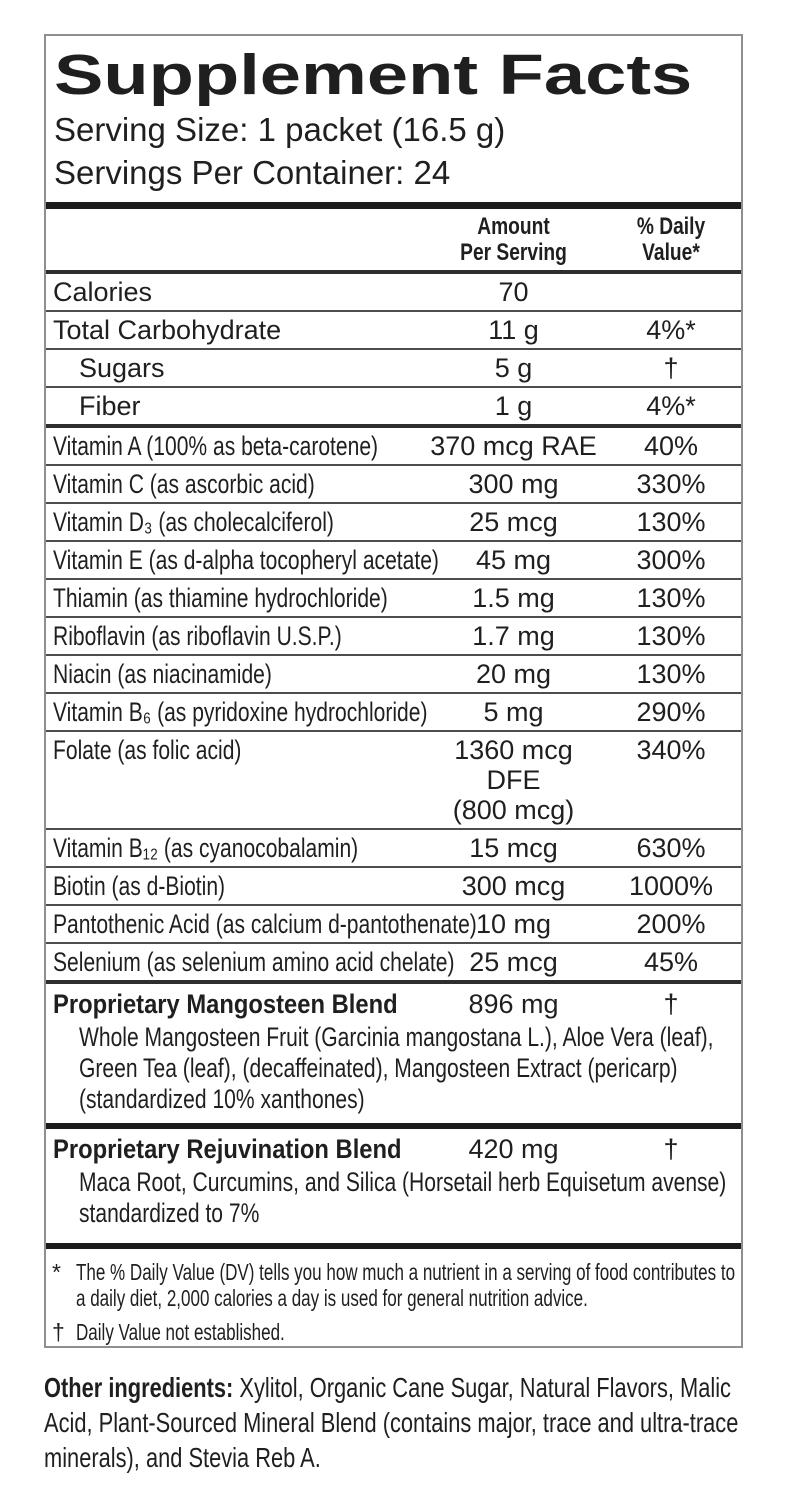  What do you see at coordinates (671, 560) in the screenshot?
I see `nutrient-daily-value: 300%` at bounding box center [671, 560].